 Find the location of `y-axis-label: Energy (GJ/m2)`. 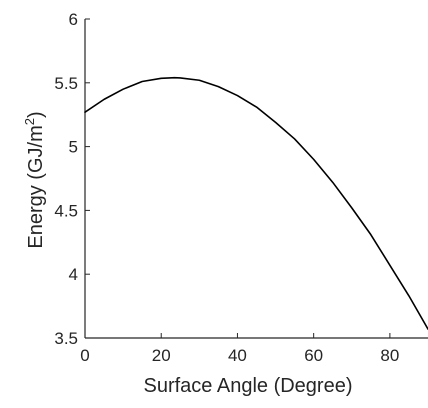

y-axis-label: Energy (GJ/m2) is located at coordinates (34, 179).